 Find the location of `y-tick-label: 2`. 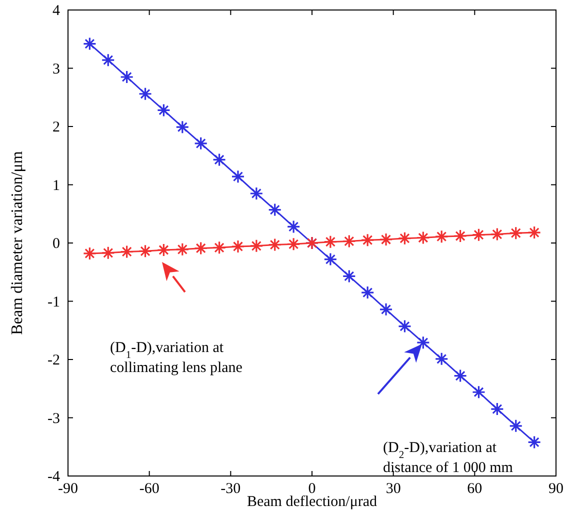

y-tick-label: 2 is located at coordinates (56, 128).